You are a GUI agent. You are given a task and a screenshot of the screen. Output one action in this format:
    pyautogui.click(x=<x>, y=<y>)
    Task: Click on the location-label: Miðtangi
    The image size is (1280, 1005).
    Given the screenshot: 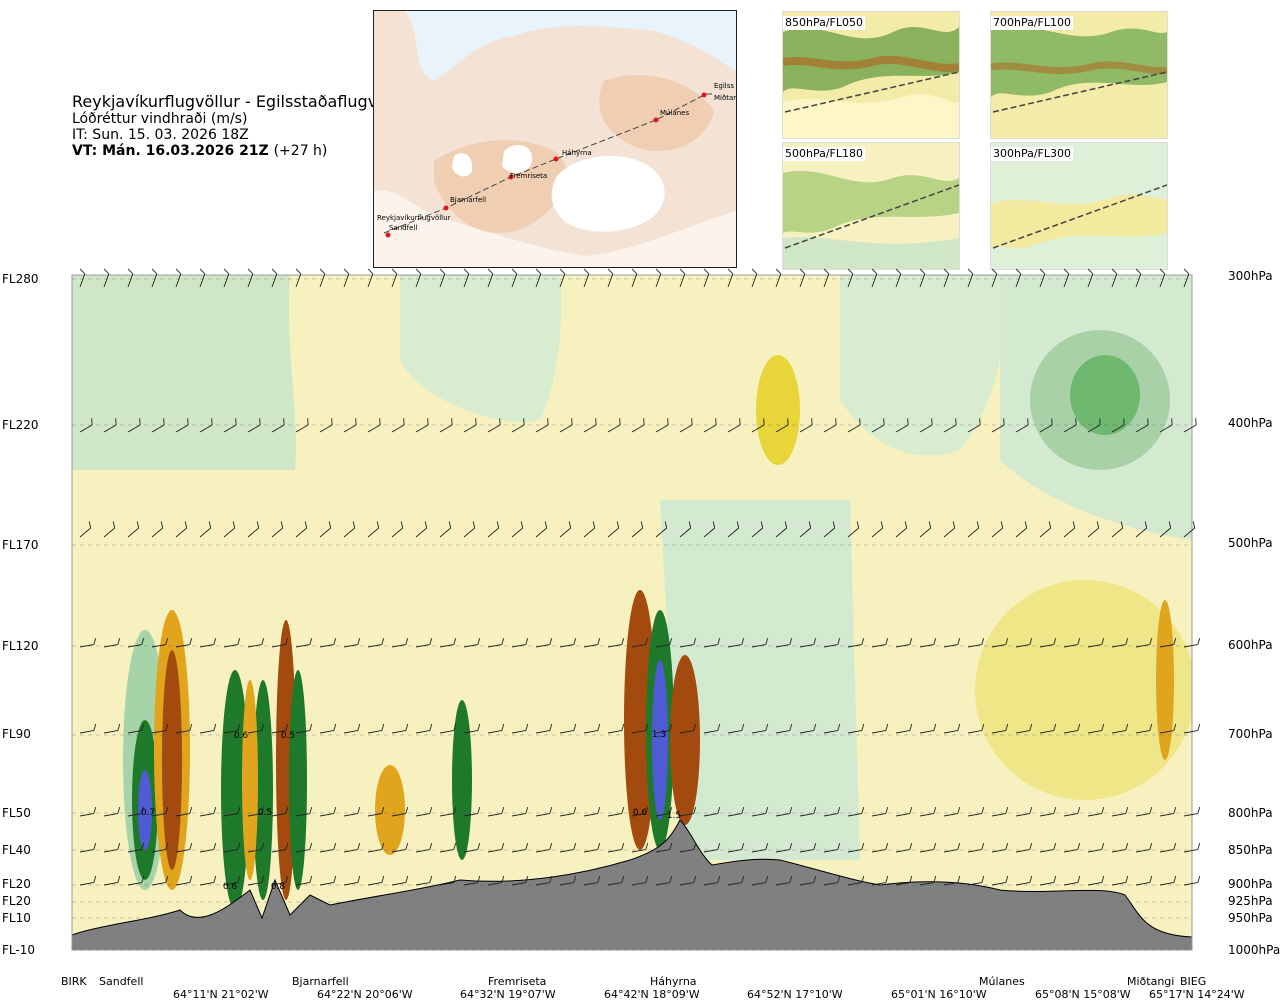 What is the action you would take?
    pyautogui.click(x=1151, y=981)
    